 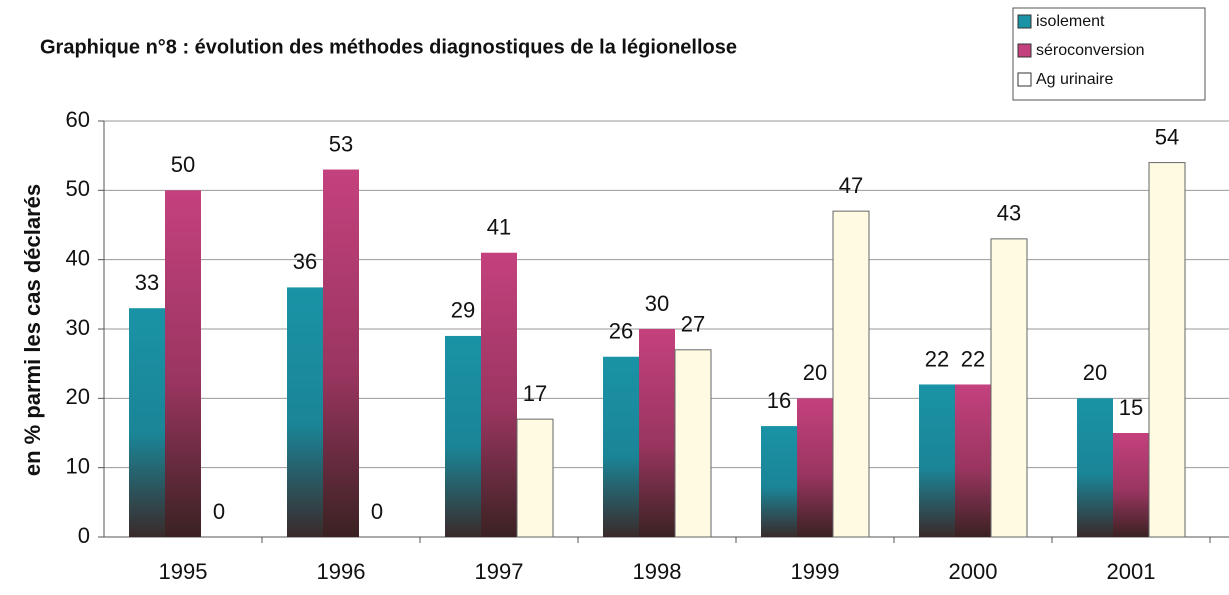 What do you see at coordinates (78, 396) in the screenshot?
I see `y-tick-label: 20` at bounding box center [78, 396].